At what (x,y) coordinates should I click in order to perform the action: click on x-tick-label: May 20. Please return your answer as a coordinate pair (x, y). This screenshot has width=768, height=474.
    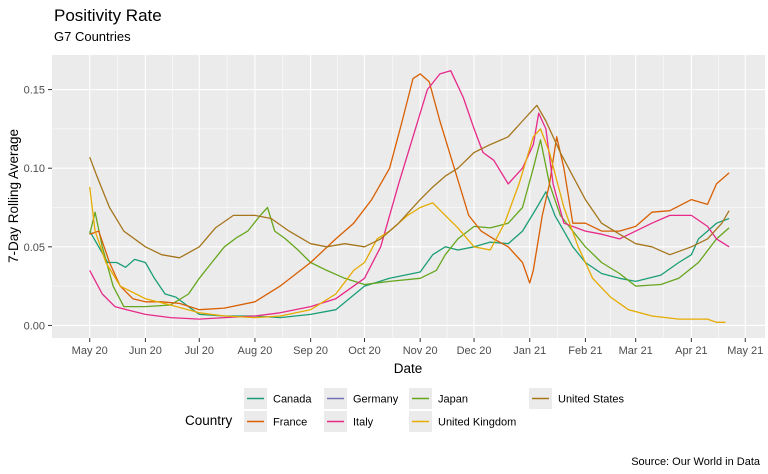
    Looking at the image, I should click on (90, 351).